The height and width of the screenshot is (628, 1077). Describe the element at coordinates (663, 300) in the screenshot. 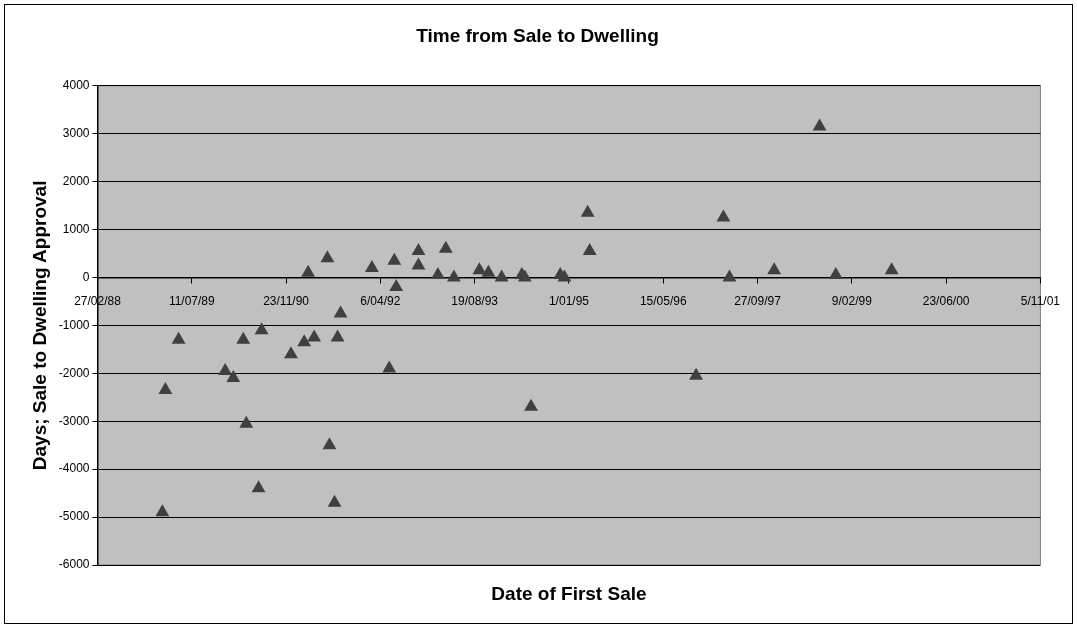

I see `x-tick-label: 15/05/96` at that location.